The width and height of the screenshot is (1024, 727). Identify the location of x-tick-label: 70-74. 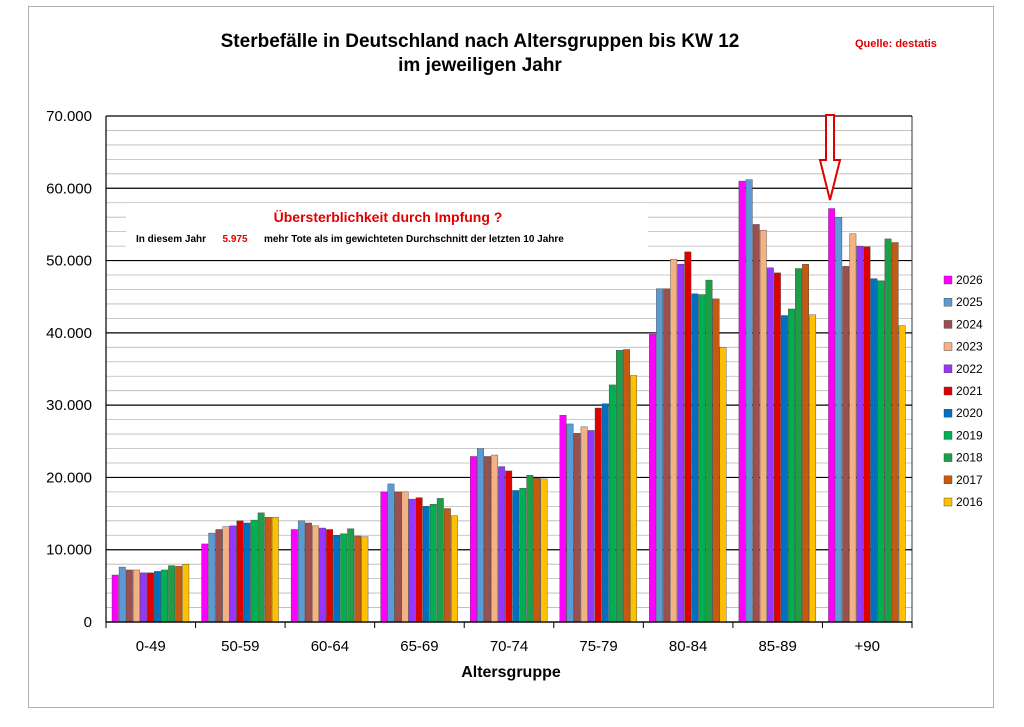
(509, 646).